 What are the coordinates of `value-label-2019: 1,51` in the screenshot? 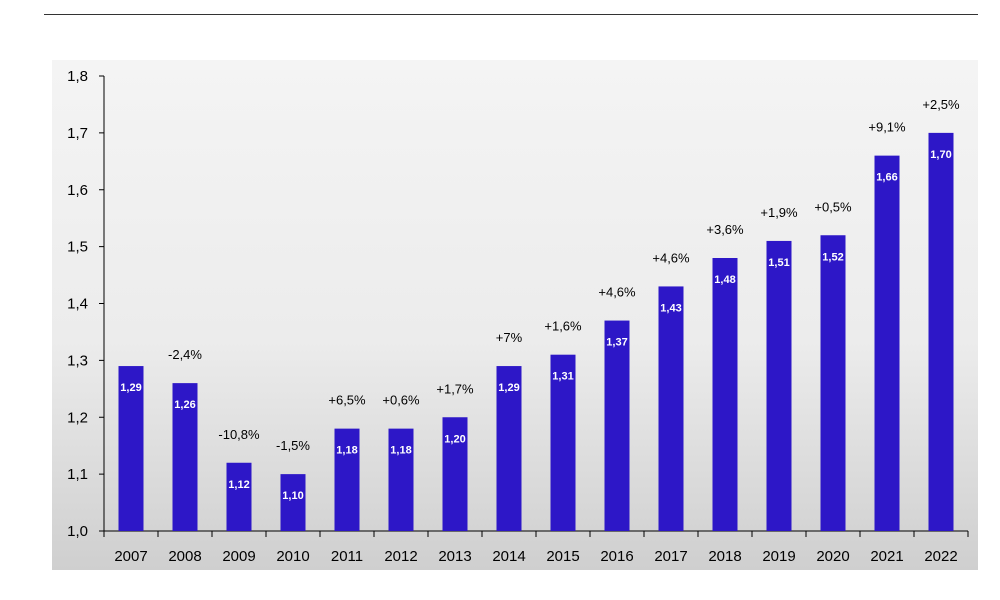 It's located at (778, 263).